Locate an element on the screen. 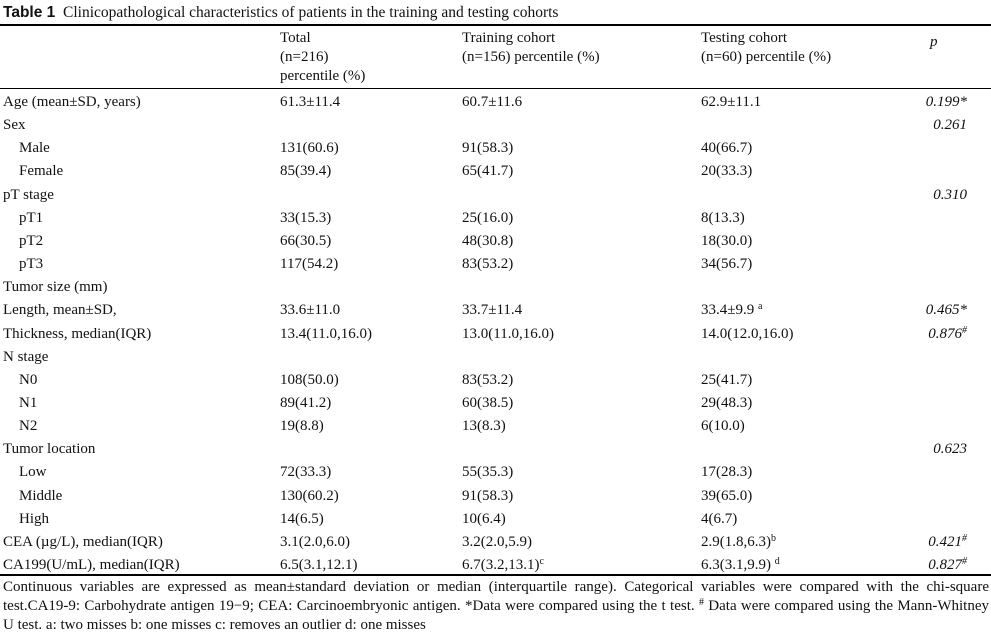 The width and height of the screenshot is (991, 636). cell-total: 89(41.2) is located at coordinates (305, 403).